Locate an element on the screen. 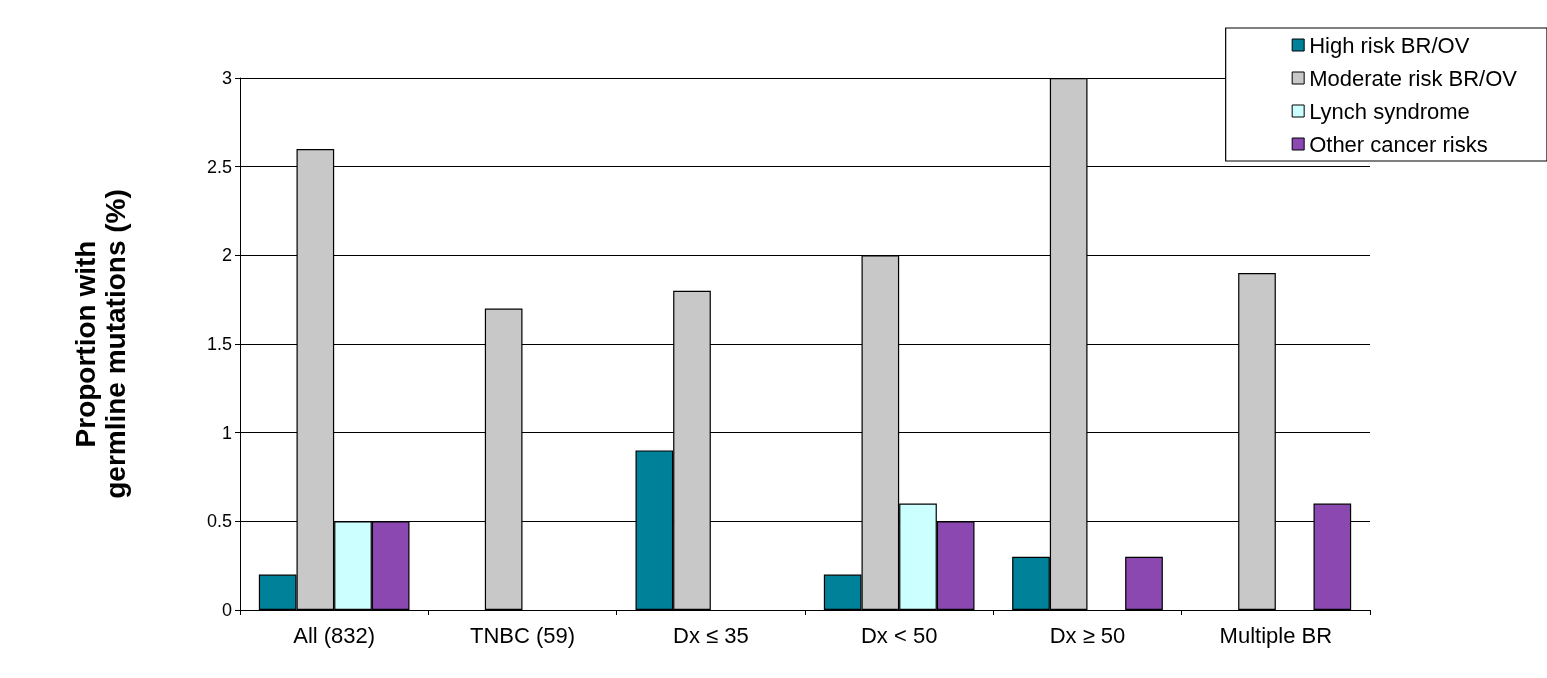 The height and width of the screenshot is (678, 1547). x-tick-label: Dx ≤ 35 is located at coordinates (711, 635).